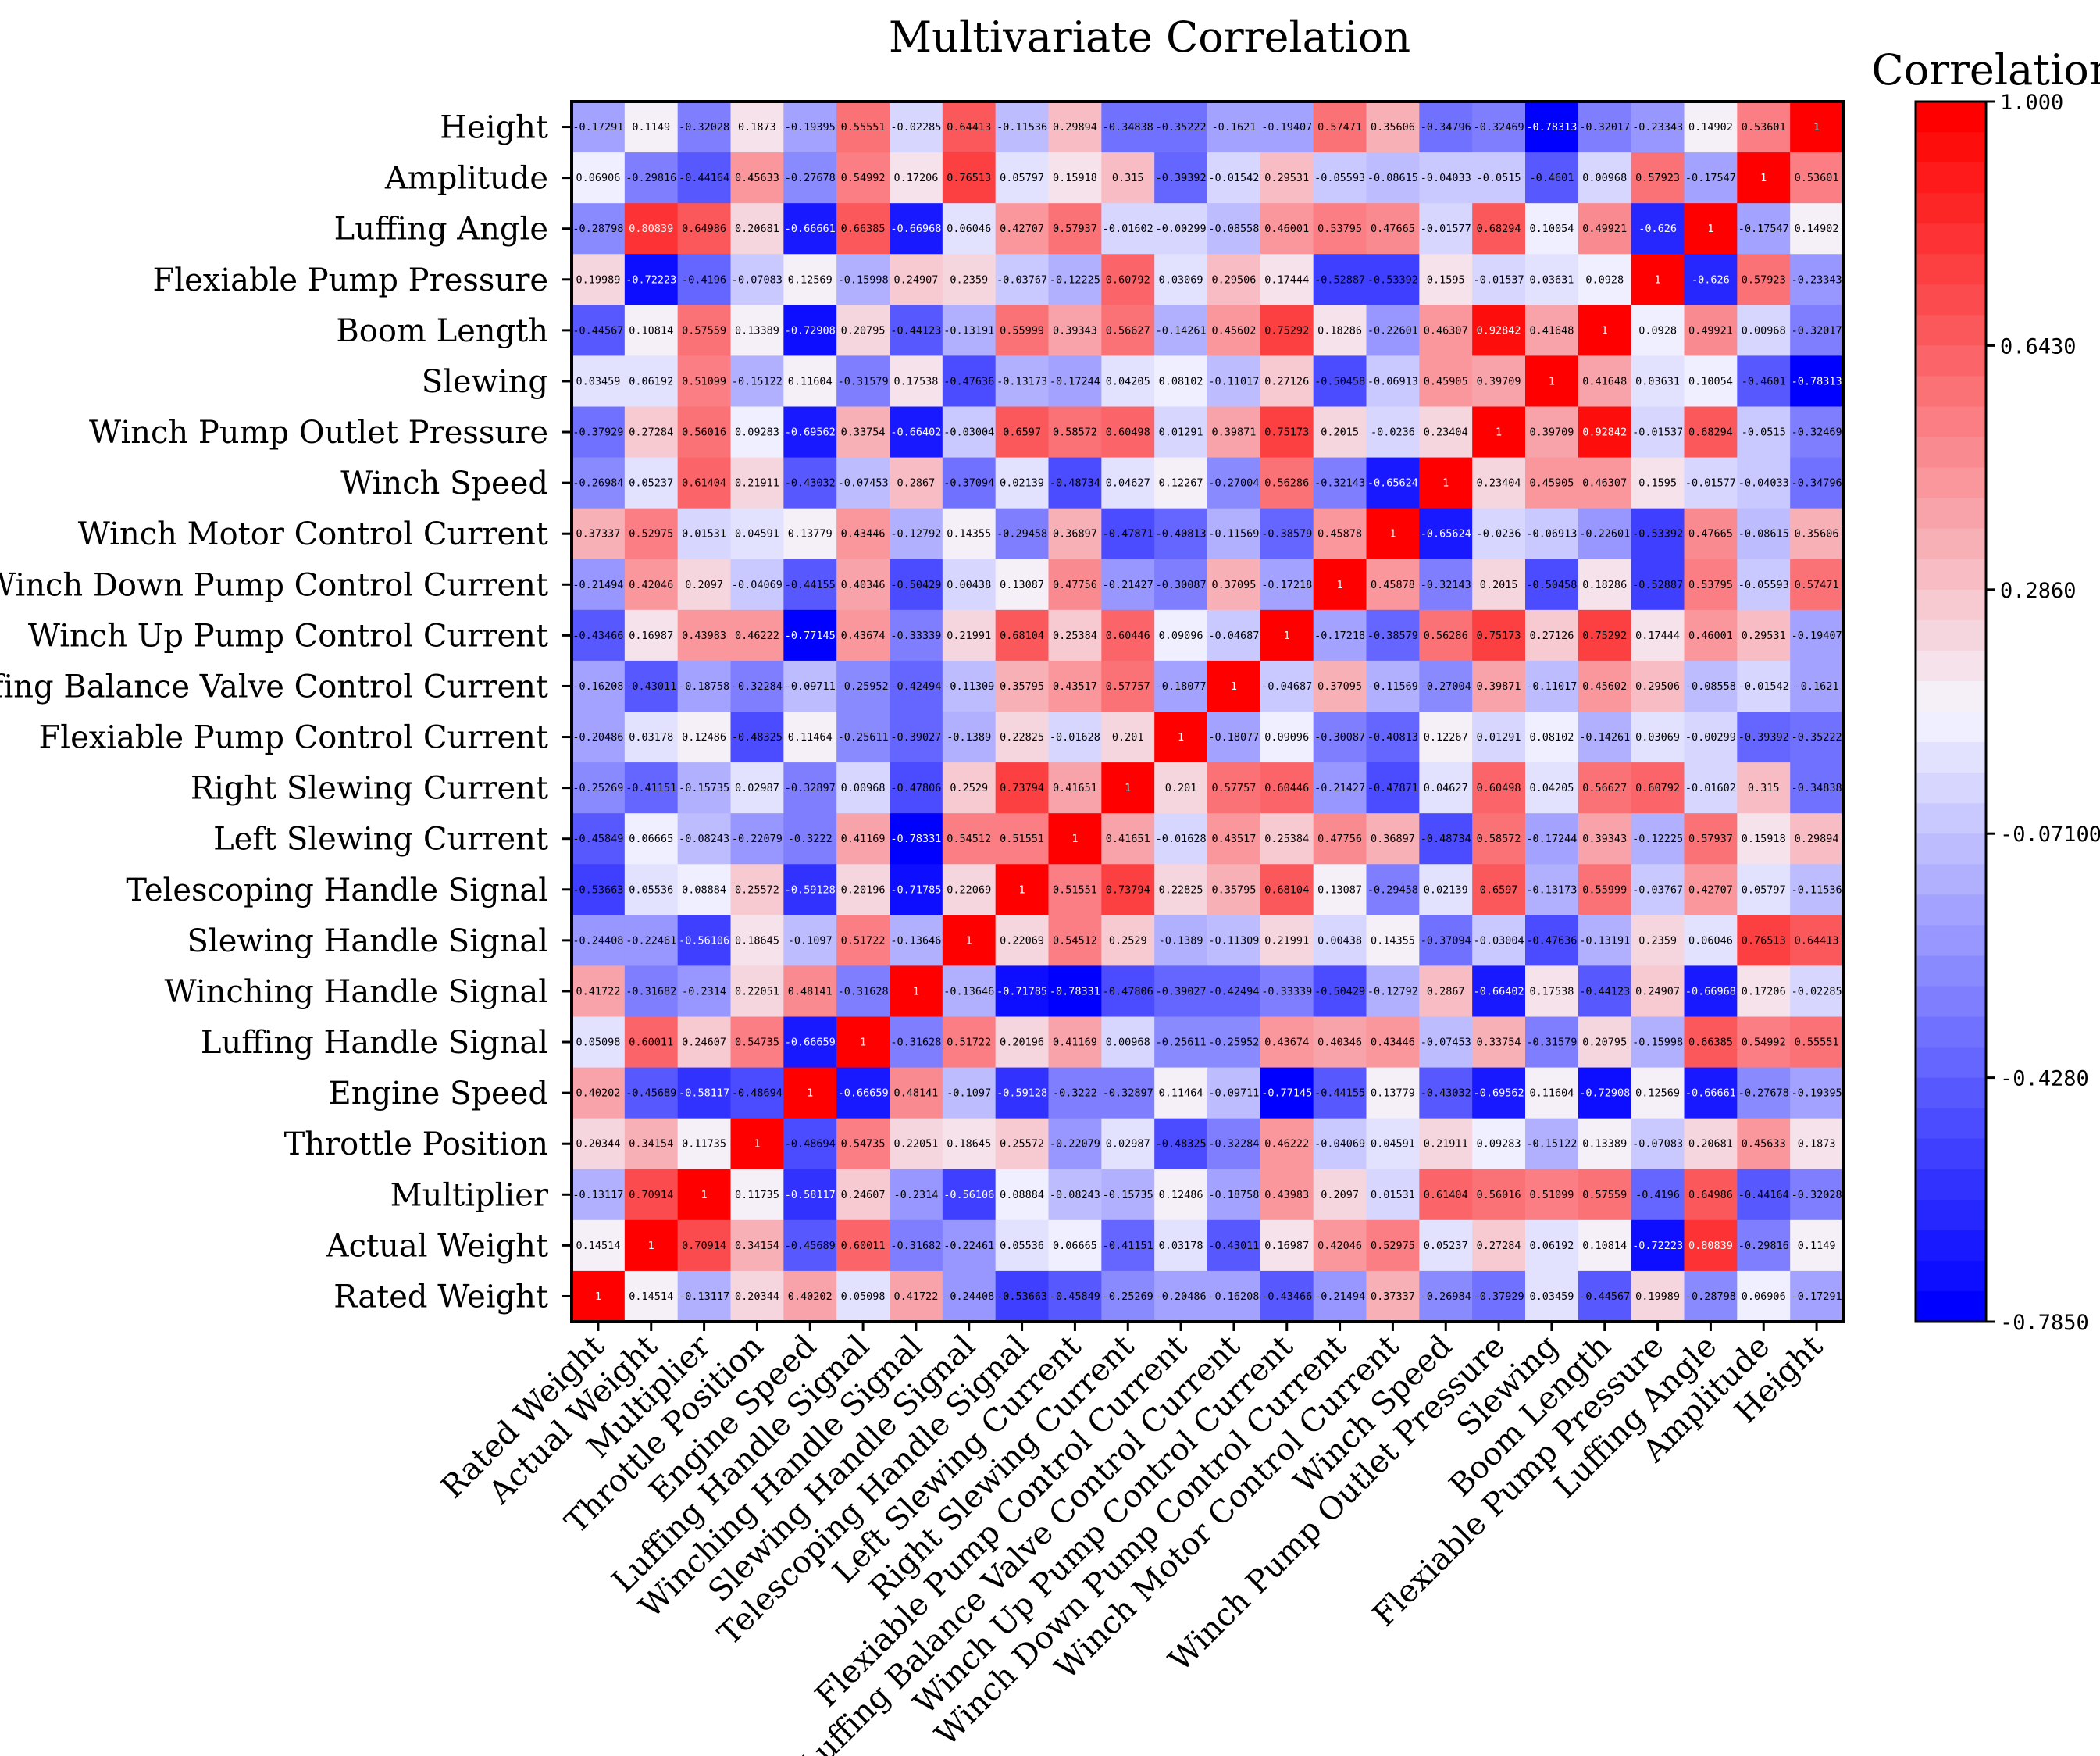 The image size is (2100, 1756). What do you see at coordinates (1234, 991) in the screenshot?
I see `cell-value-label: -0.42494` at bounding box center [1234, 991].